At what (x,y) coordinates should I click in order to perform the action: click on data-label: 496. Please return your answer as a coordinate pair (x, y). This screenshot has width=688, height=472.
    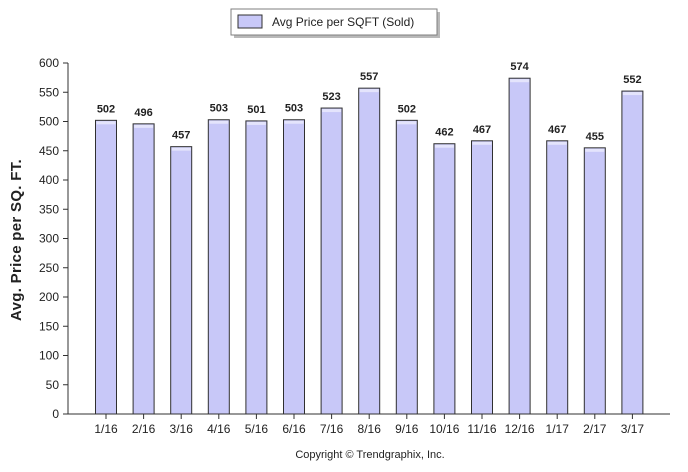
    Looking at the image, I should click on (143, 113).